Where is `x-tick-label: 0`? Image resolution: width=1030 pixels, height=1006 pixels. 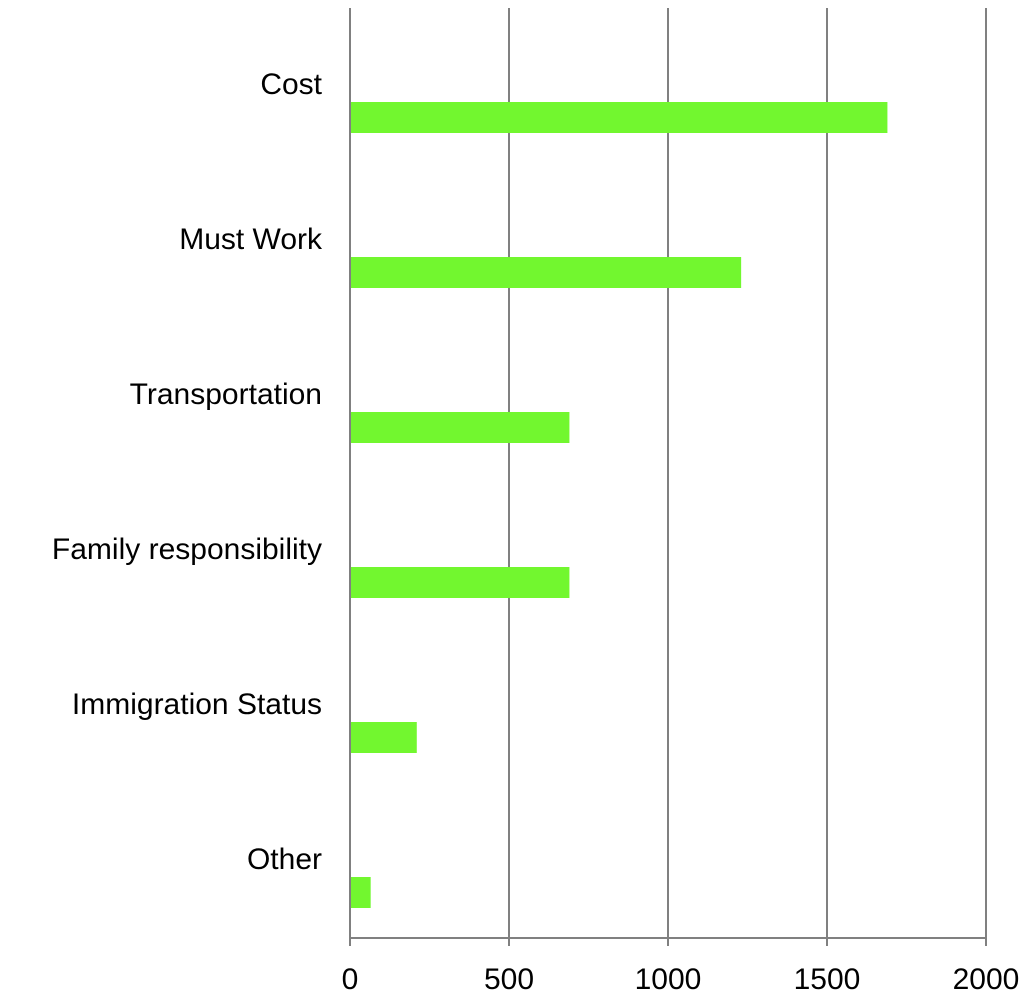
x-tick-label: 0 is located at coordinates (350, 979).